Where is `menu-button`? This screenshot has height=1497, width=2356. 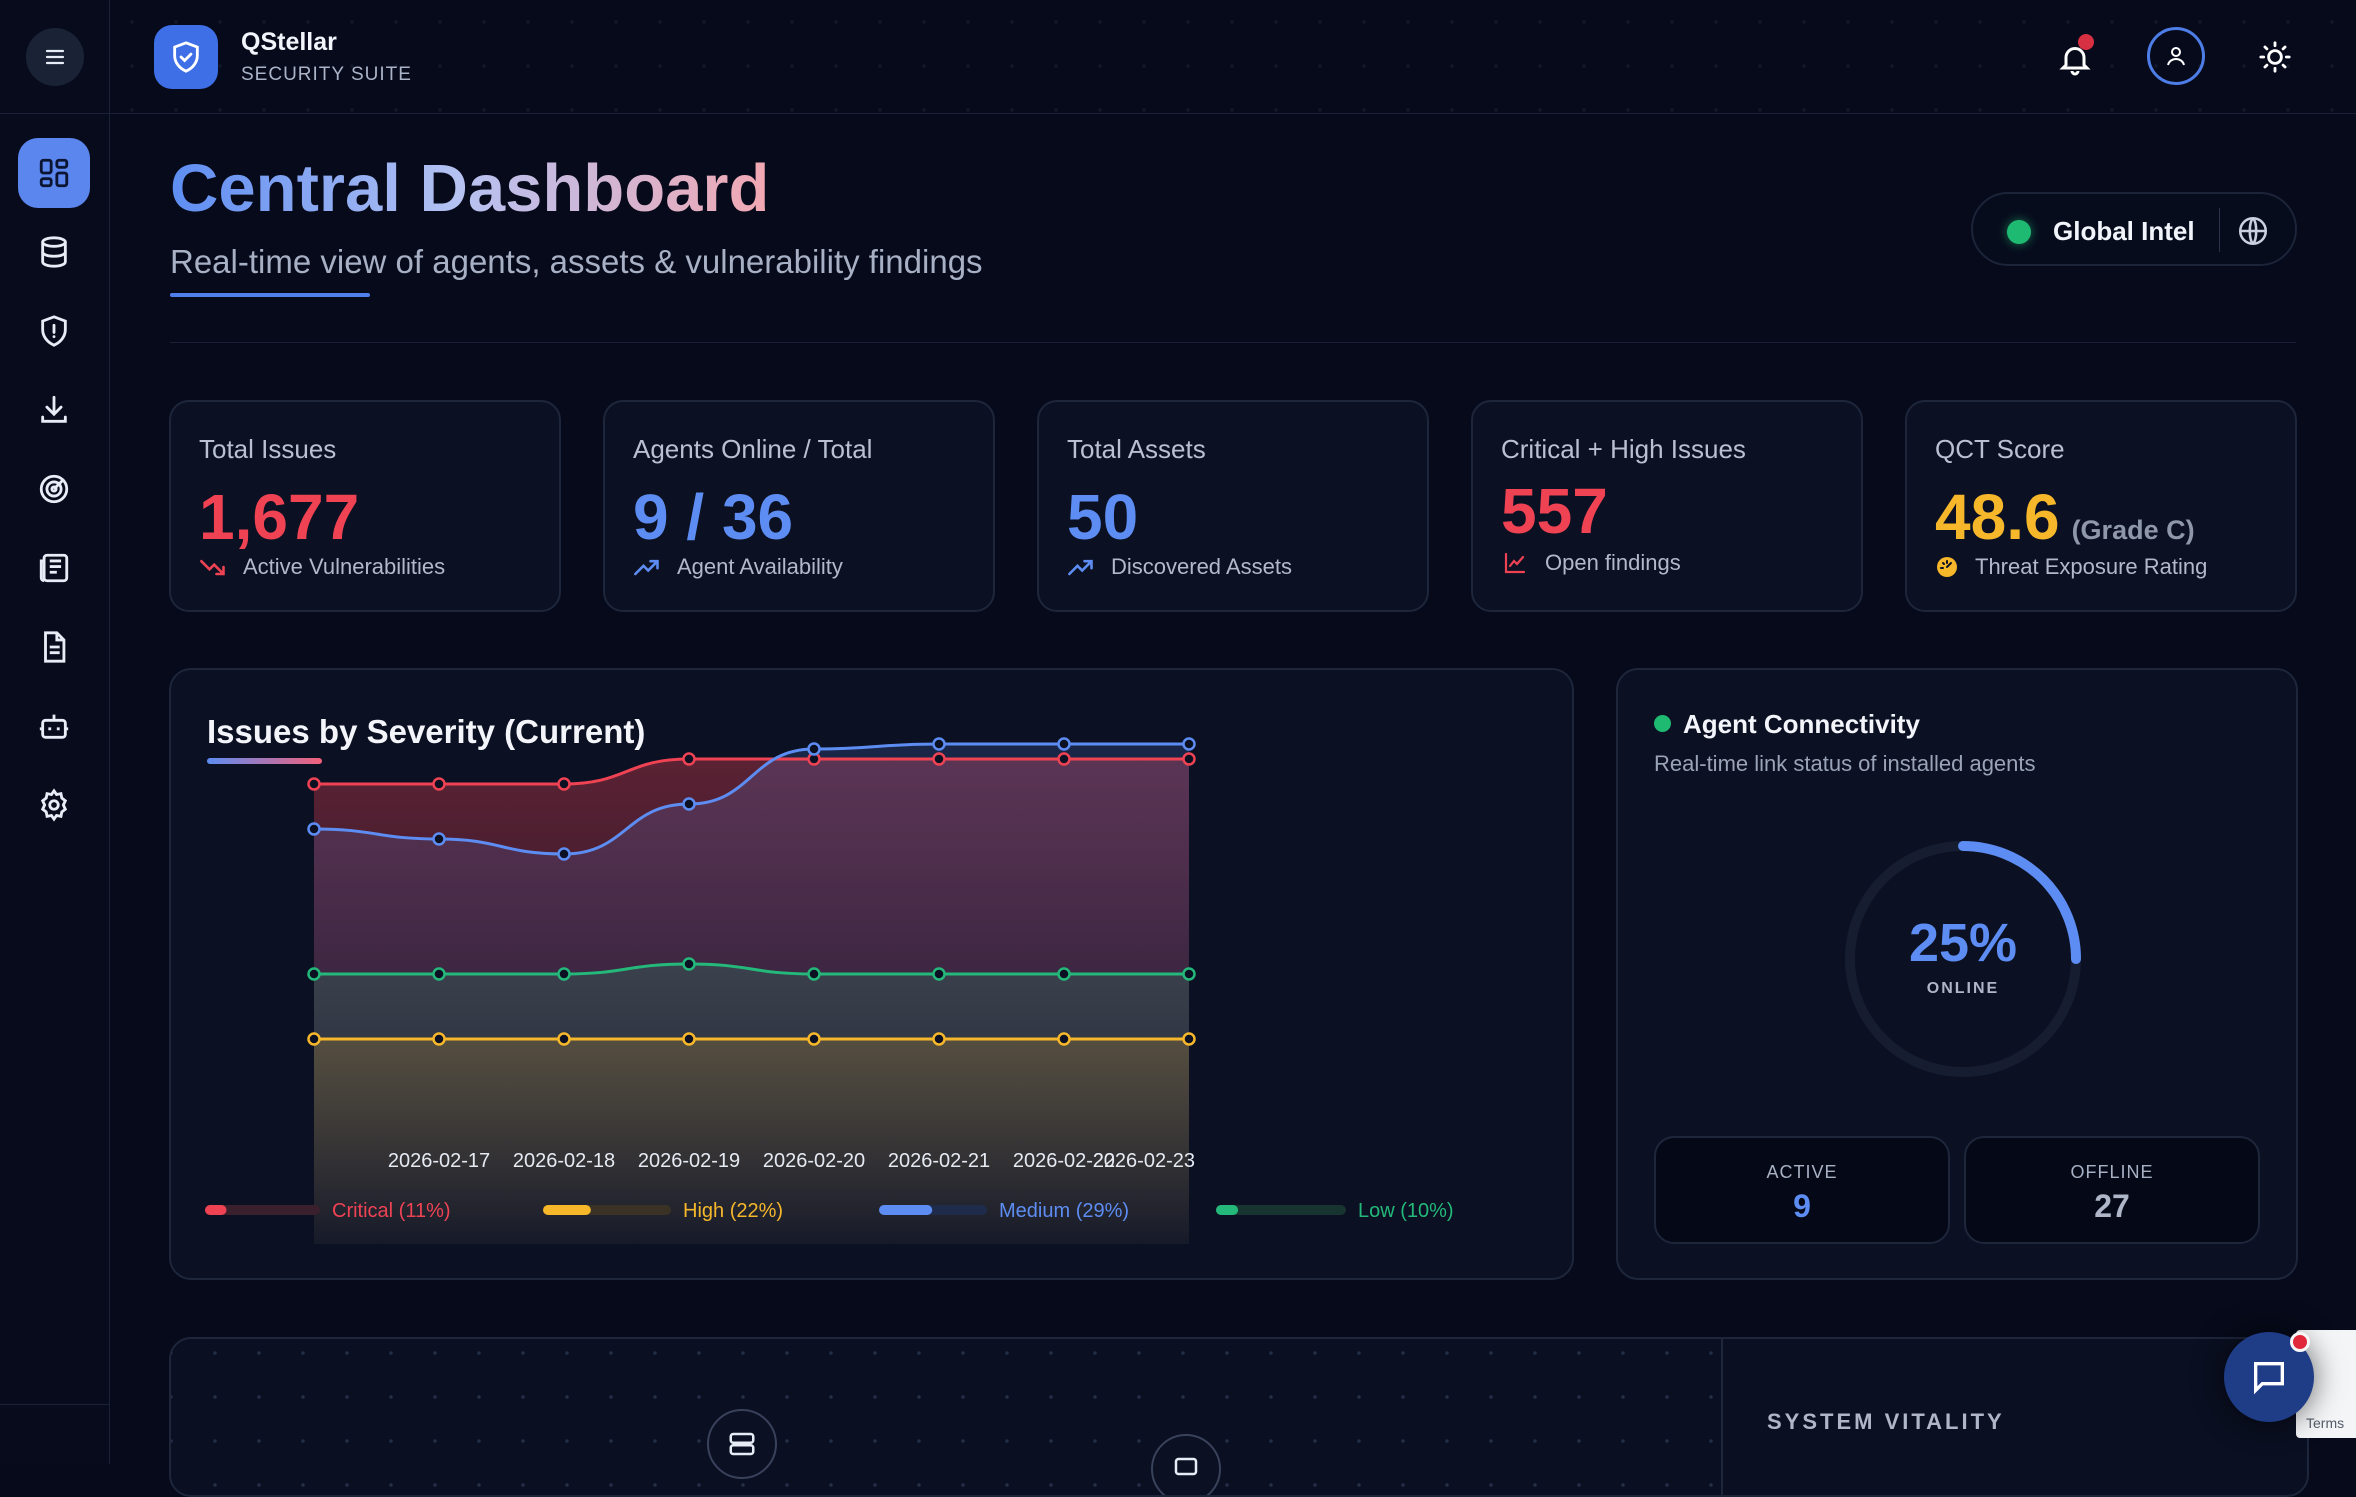 menu-button is located at coordinates (54, 56).